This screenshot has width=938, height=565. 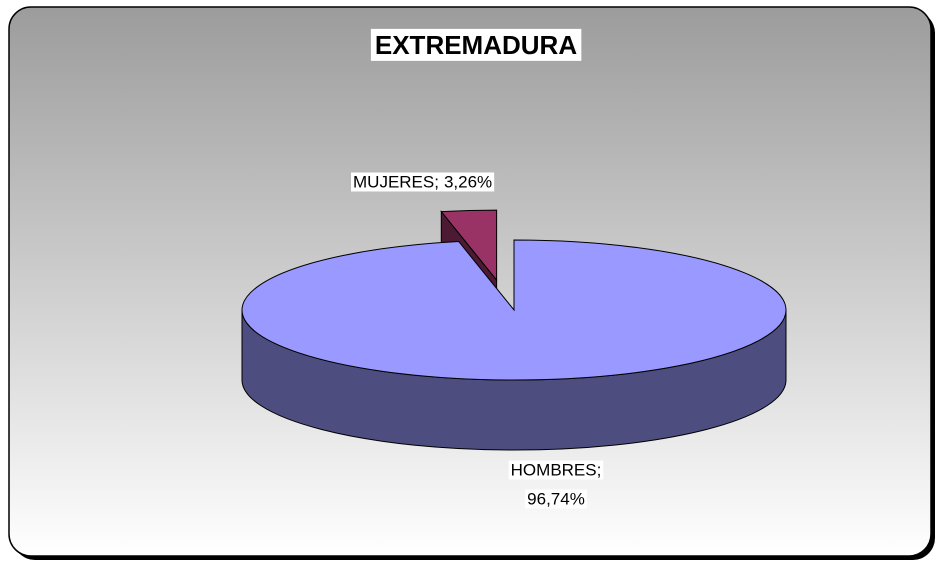 I want to click on category-label: HOMBRES;, so click(x=556, y=469).